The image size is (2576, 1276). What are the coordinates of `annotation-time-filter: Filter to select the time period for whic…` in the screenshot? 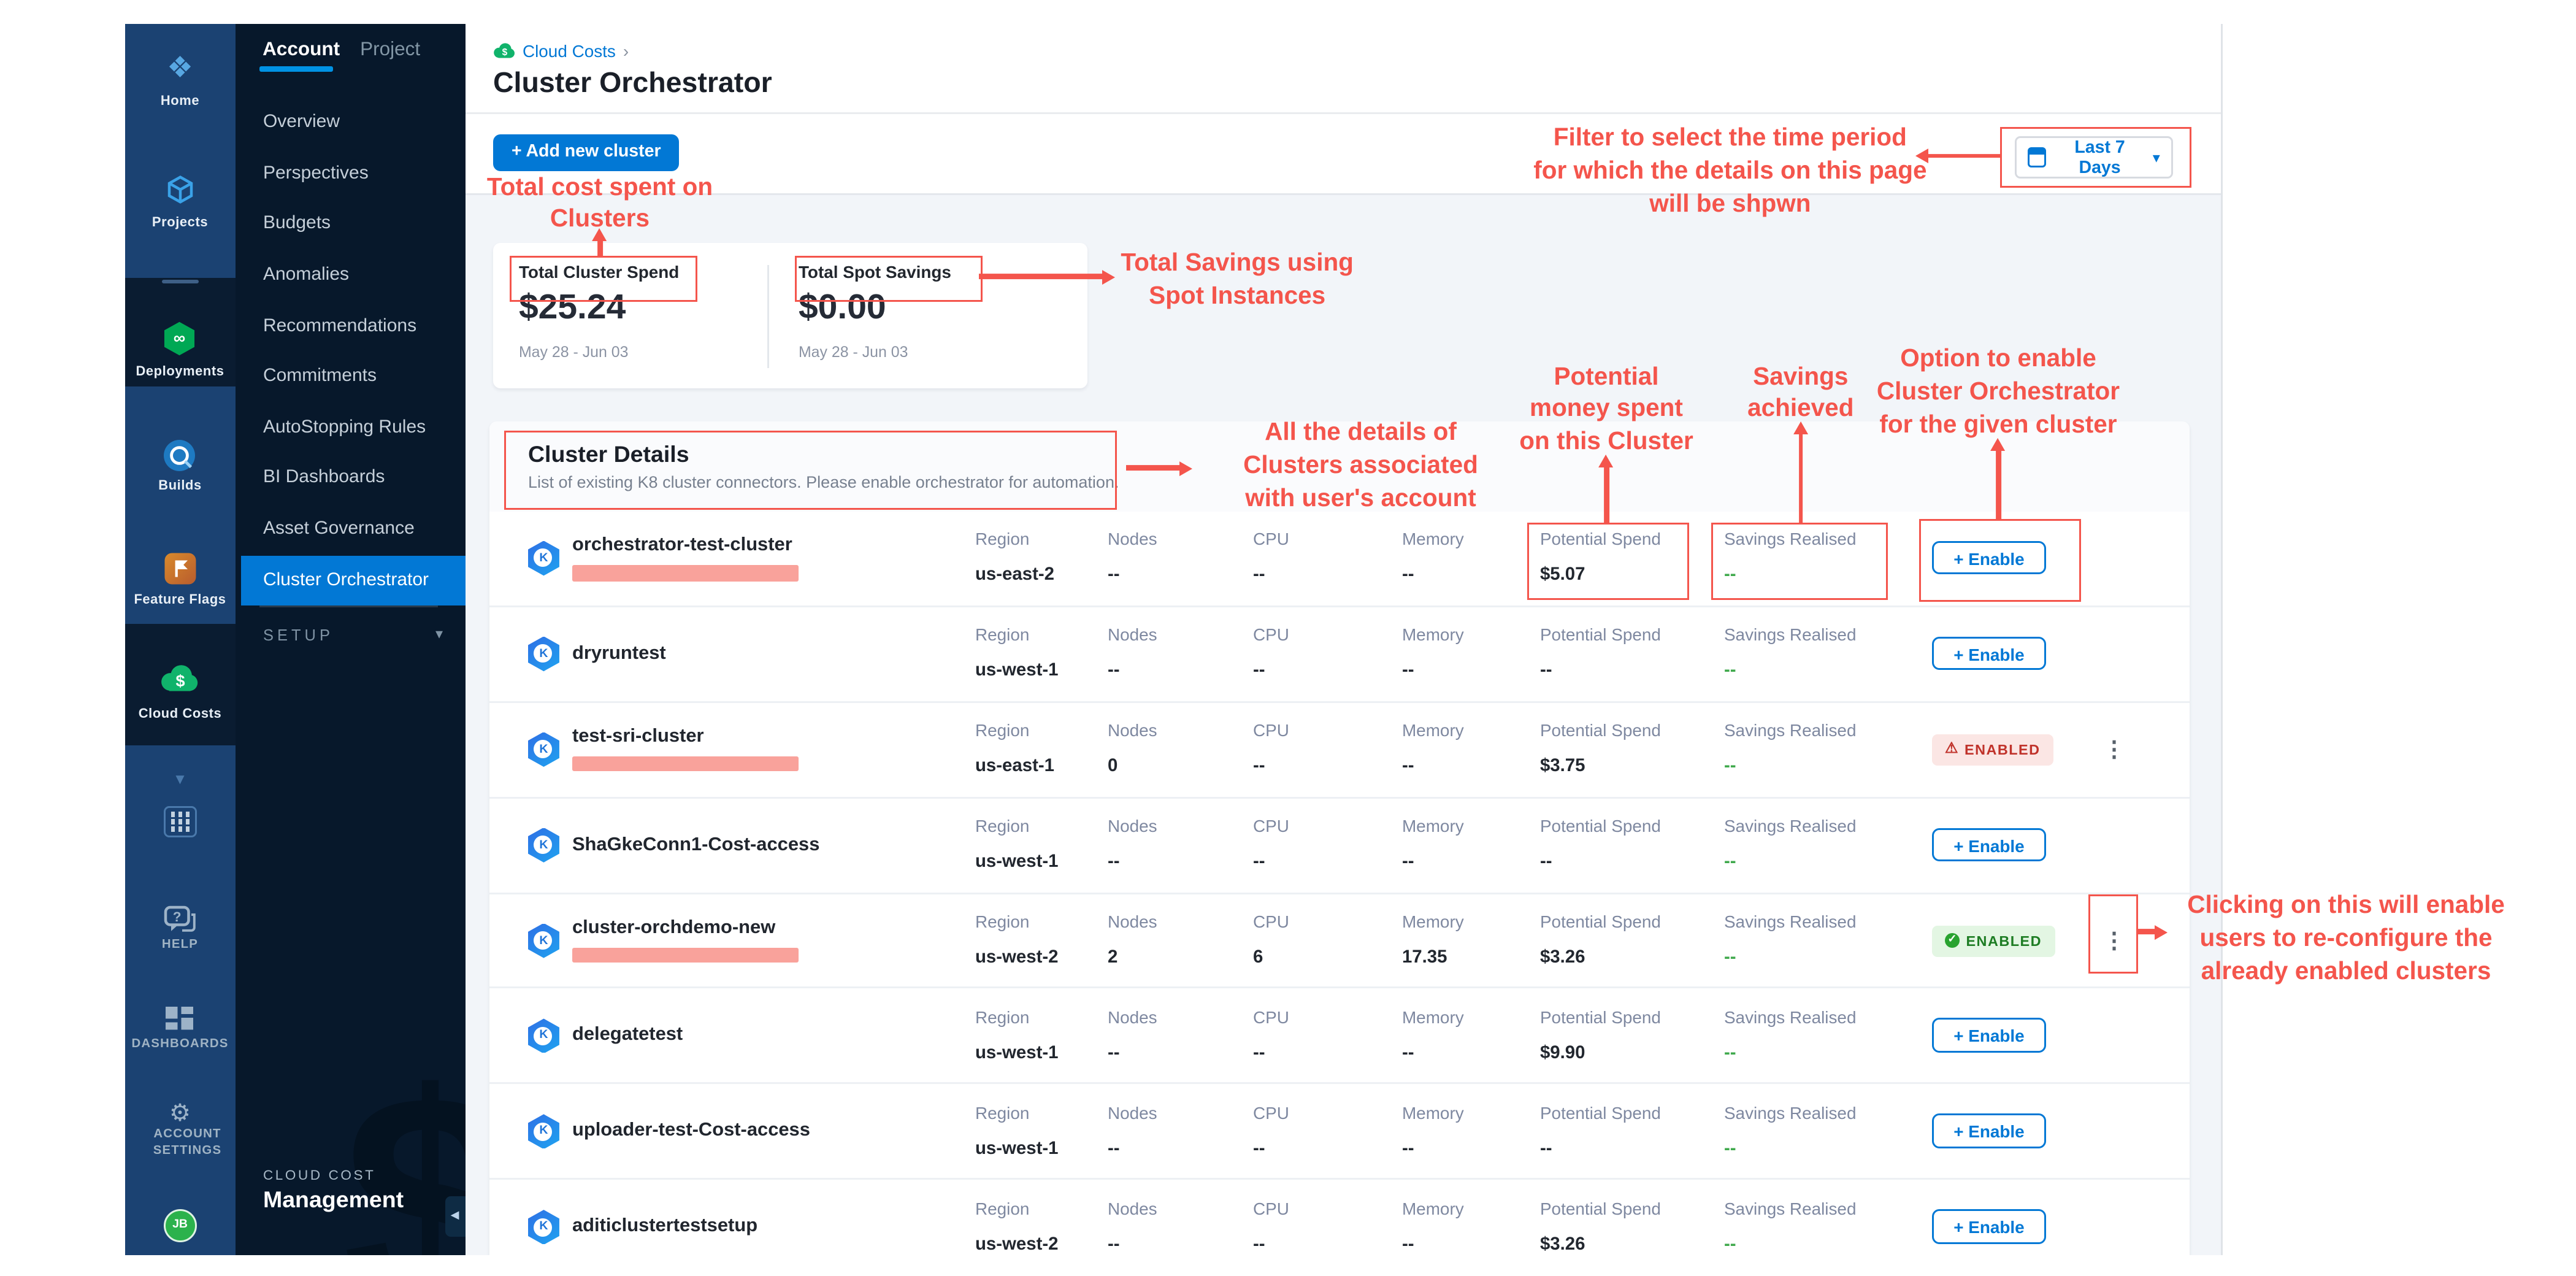 It's located at (1730, 170).